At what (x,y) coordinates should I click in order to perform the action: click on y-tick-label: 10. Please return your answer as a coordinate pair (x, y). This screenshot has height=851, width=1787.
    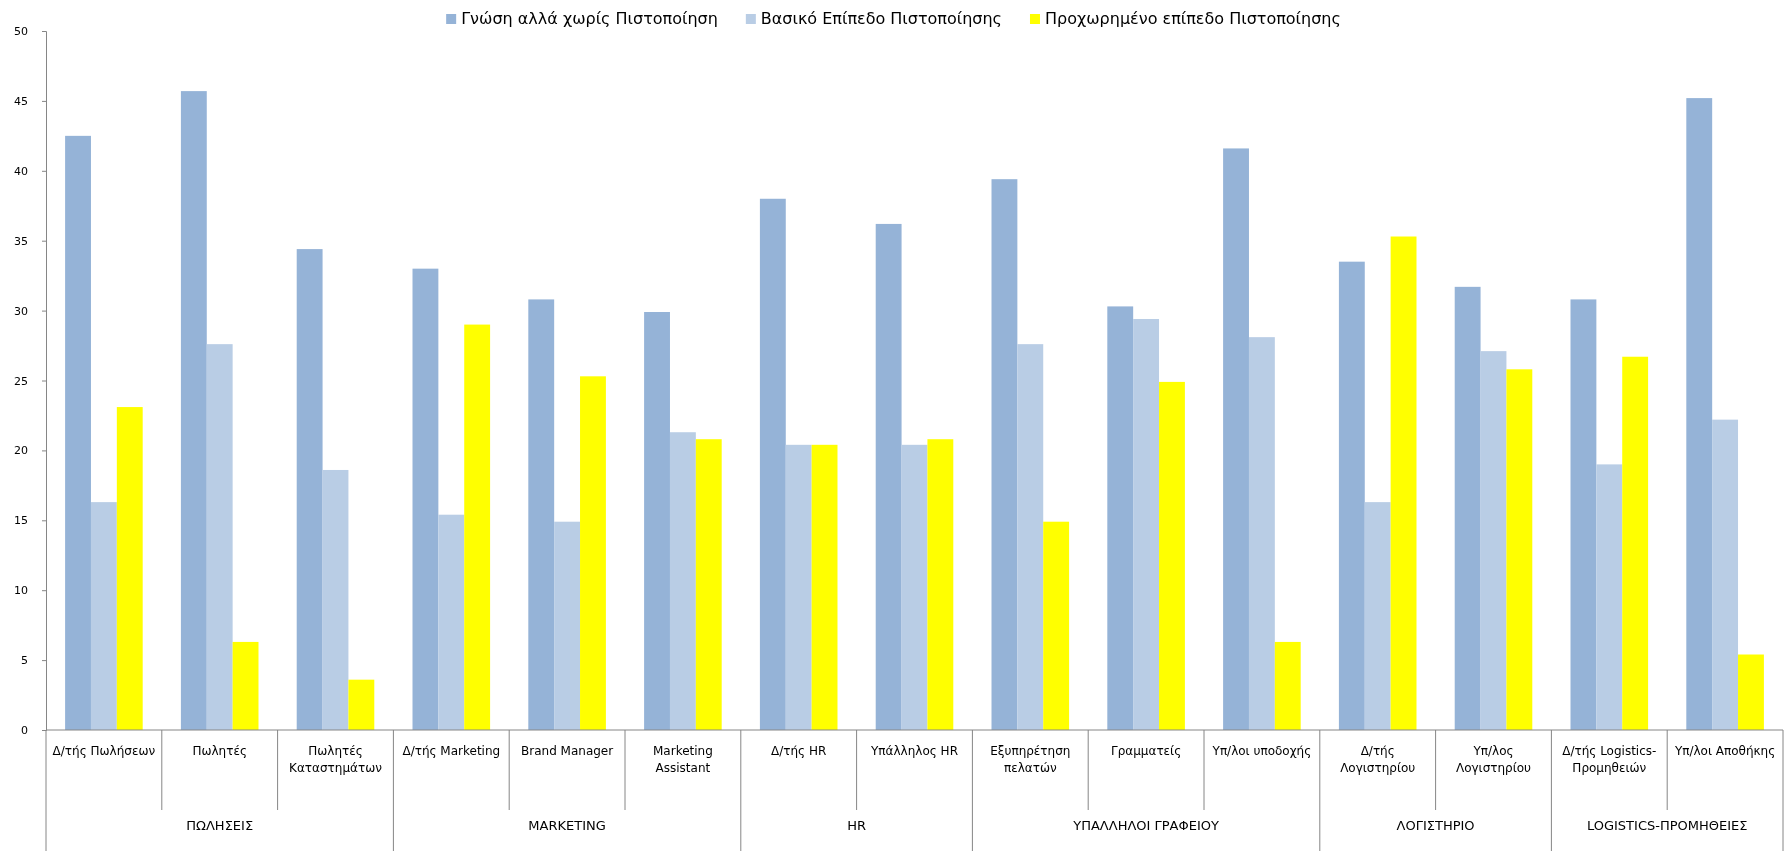
    Looking at the image, I should click on (21, 591).